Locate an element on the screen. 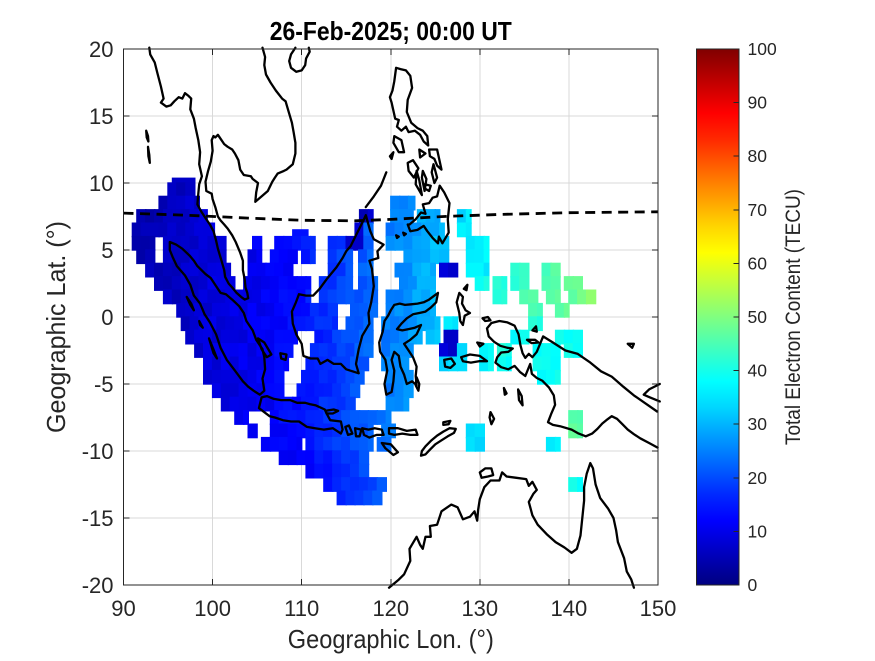  svg-text: 40 is located at coordinates (758, 371).